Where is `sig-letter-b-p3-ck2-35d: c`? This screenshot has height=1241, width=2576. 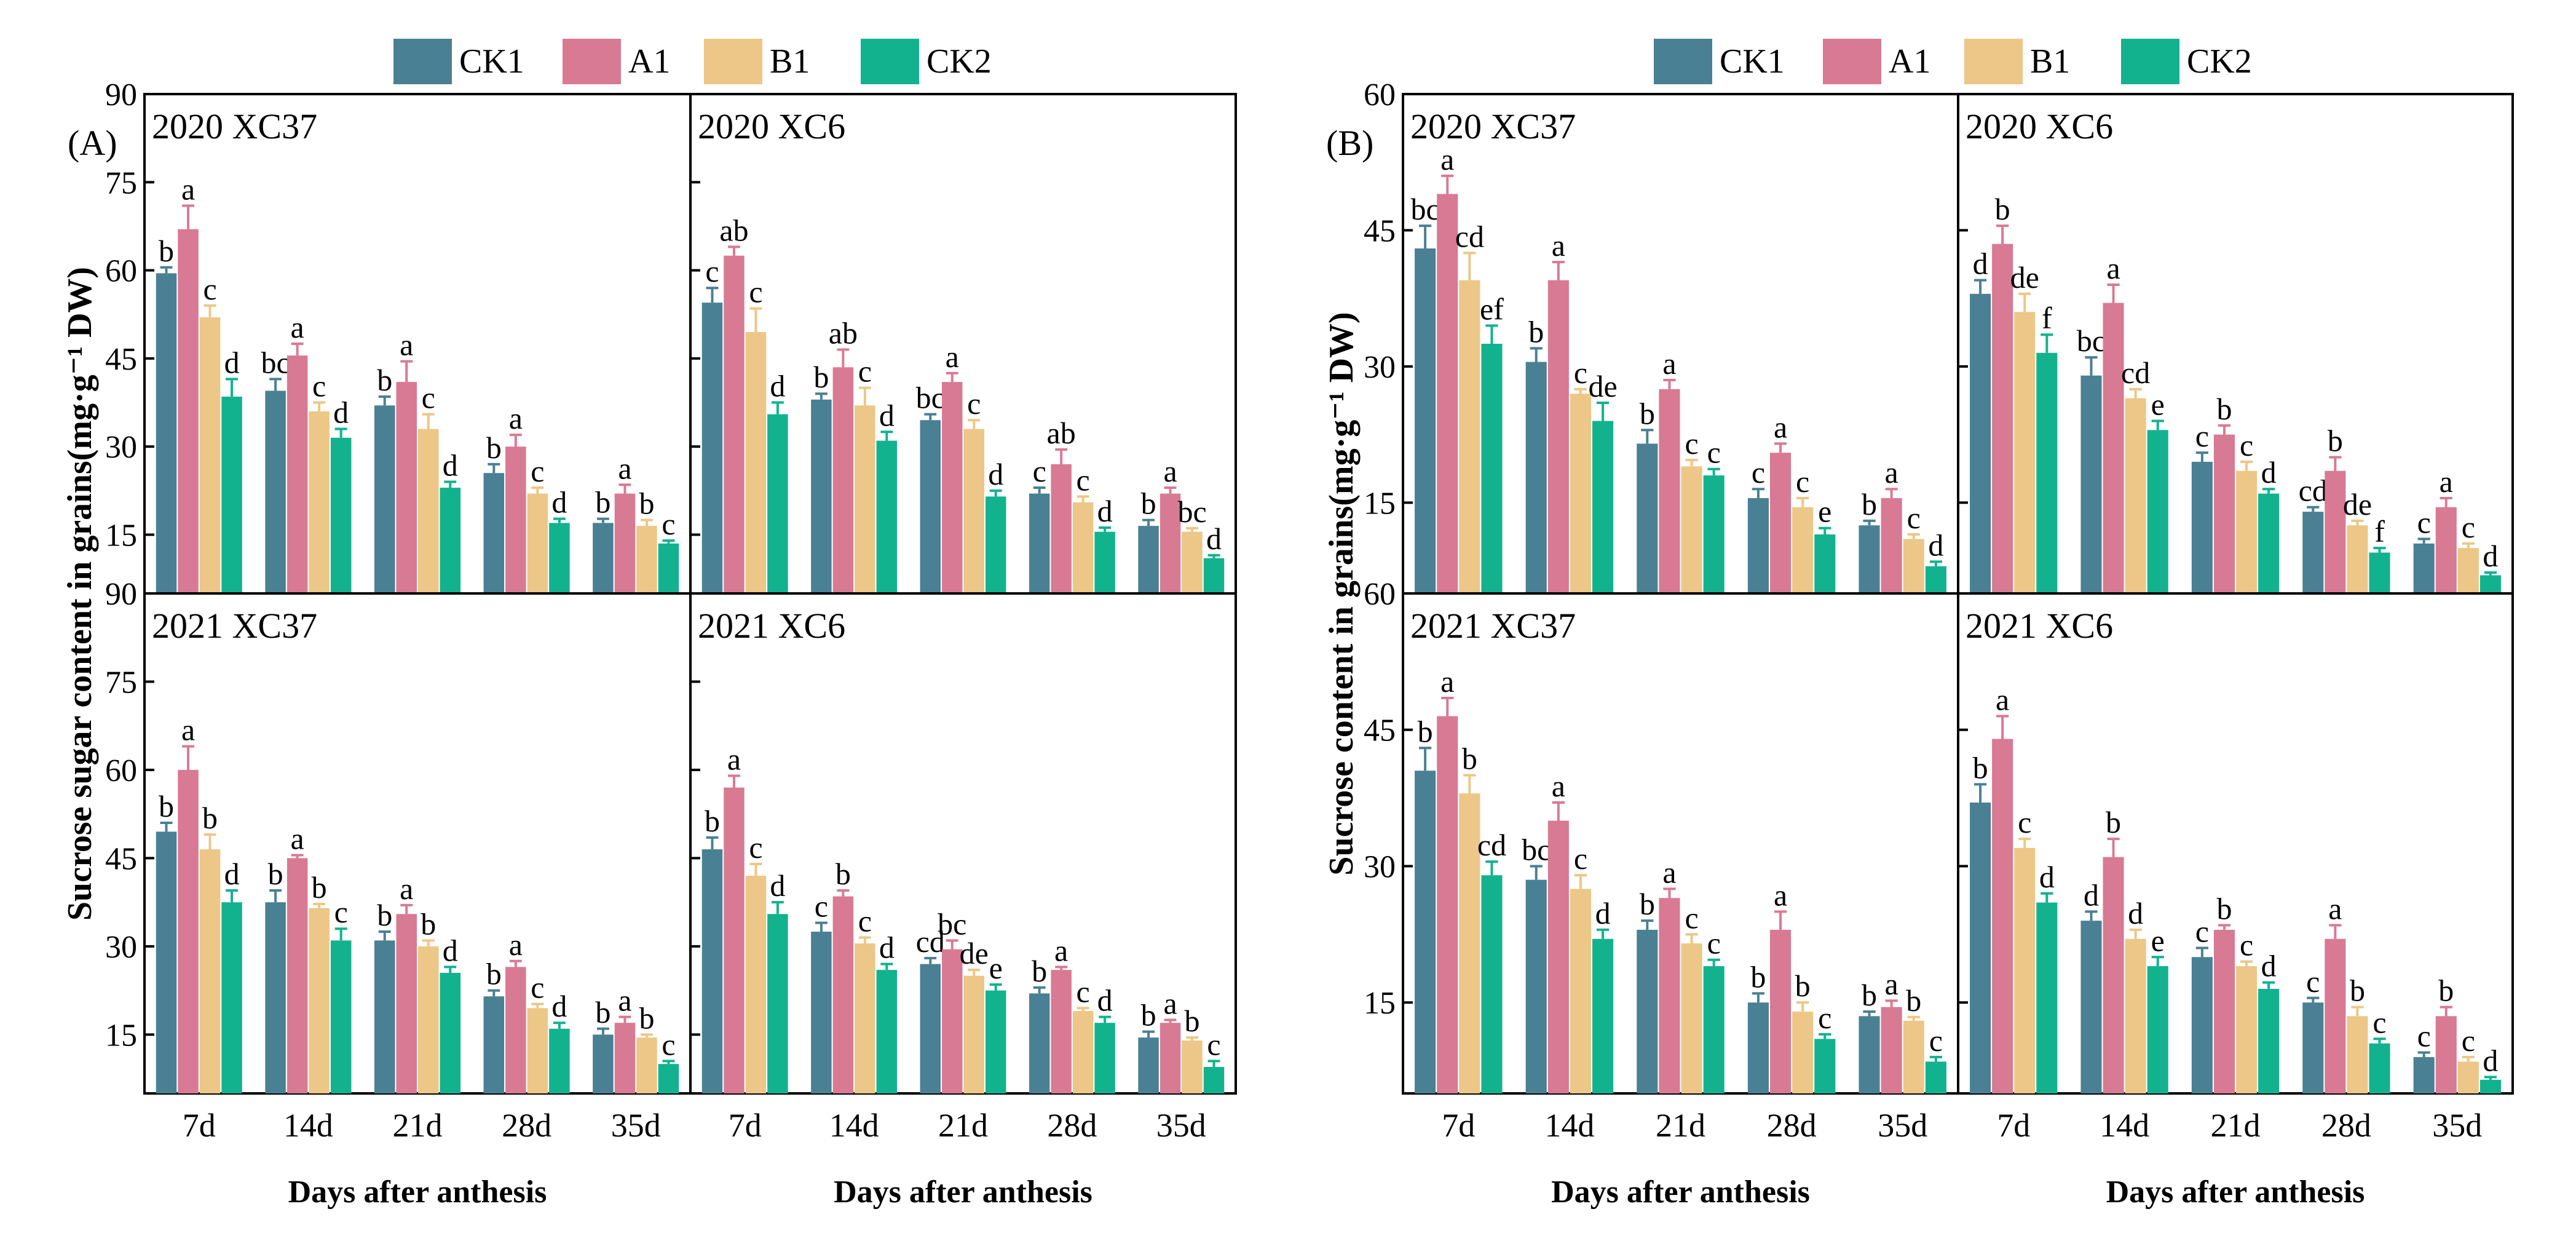 sig-letter-b-p3-ck2-35d: c is located at coordinates (1936, 1040).